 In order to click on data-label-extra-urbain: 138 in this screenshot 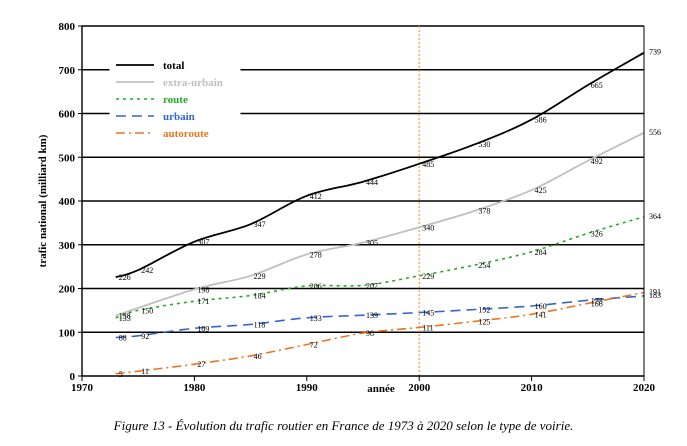, I will do `click(125, 316)`.